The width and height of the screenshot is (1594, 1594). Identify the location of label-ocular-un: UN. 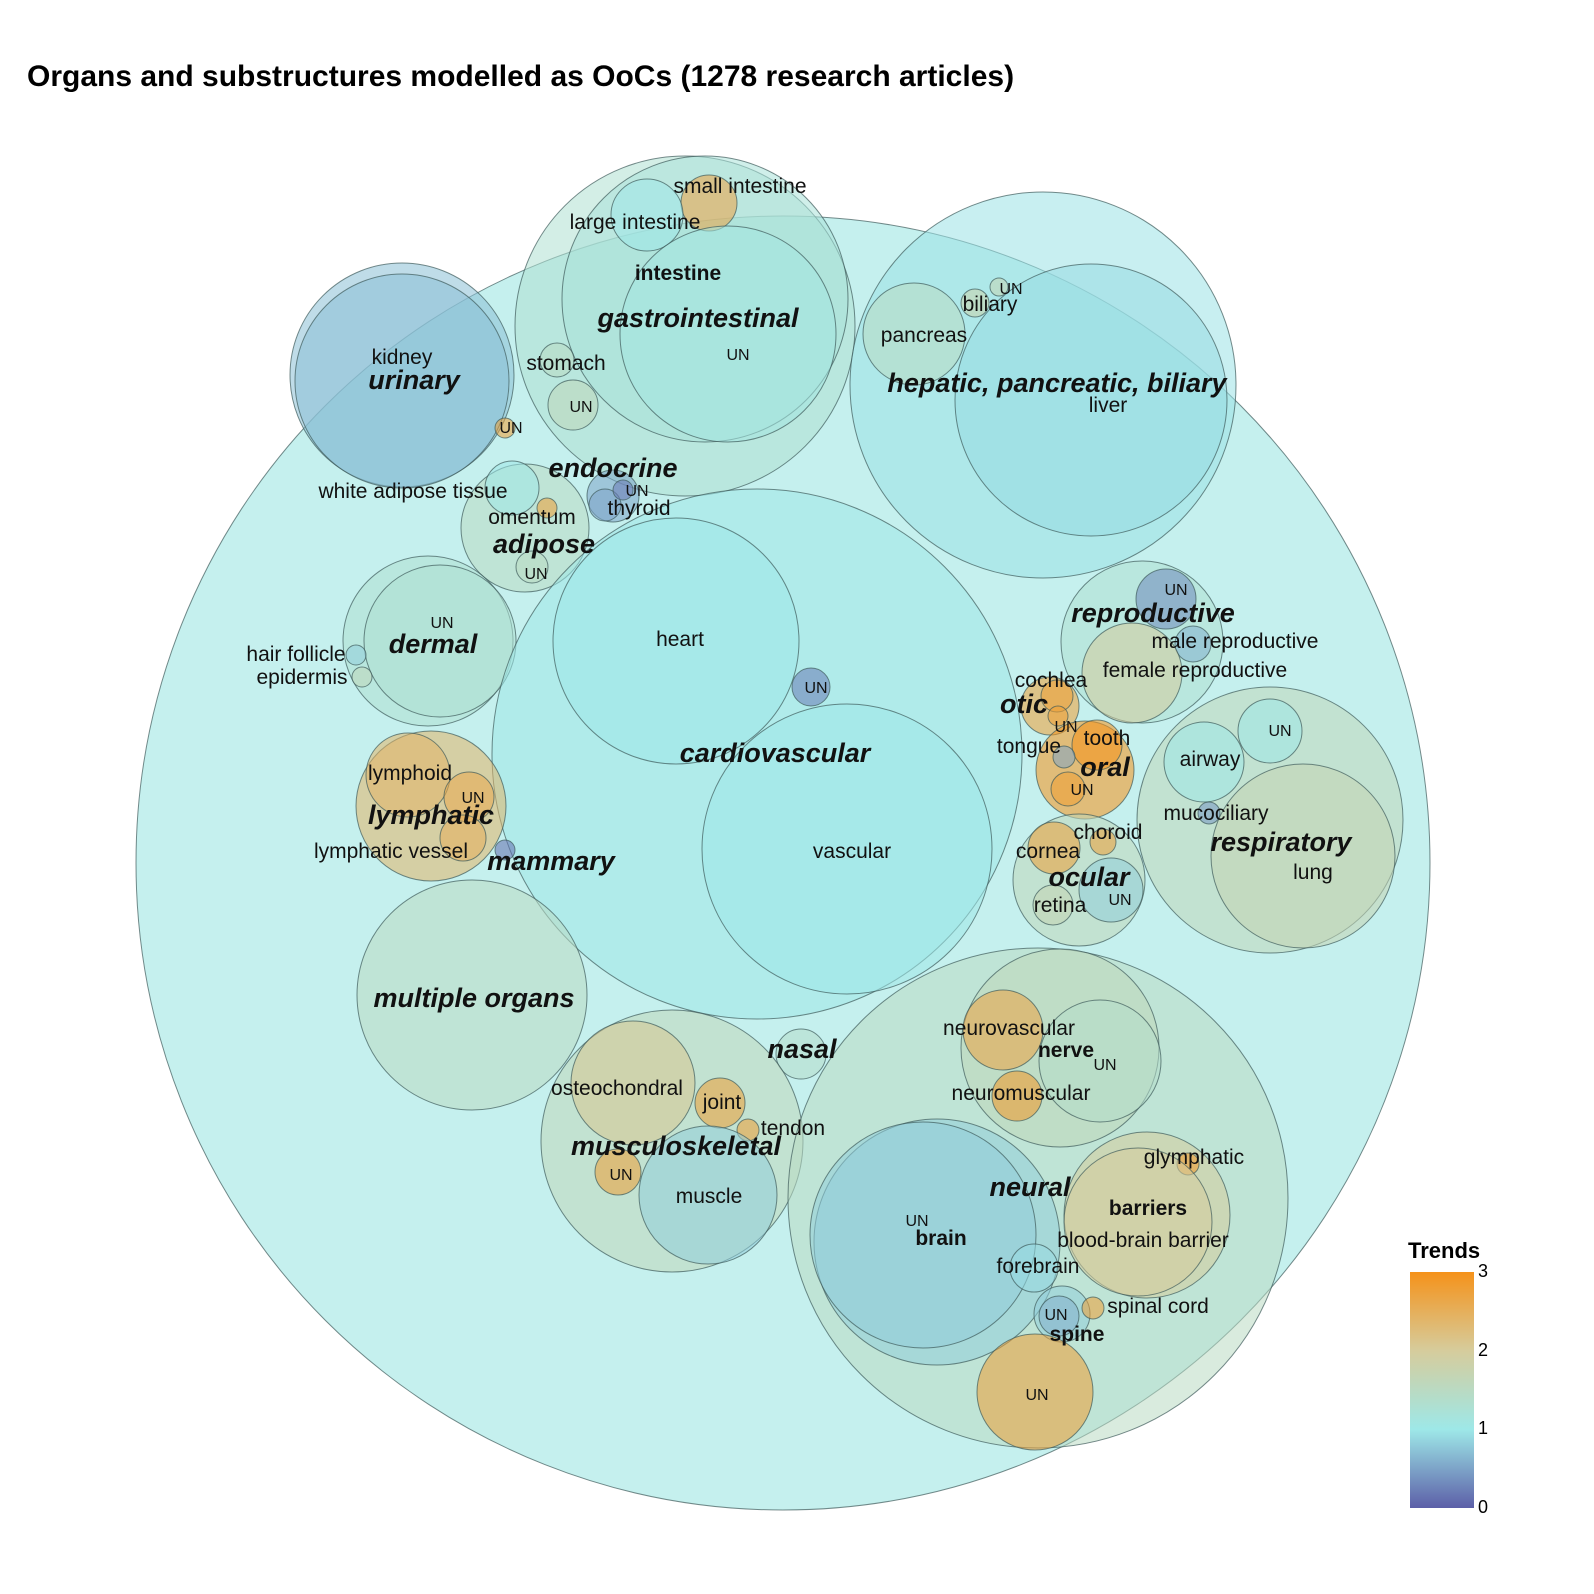
(1119, 900).